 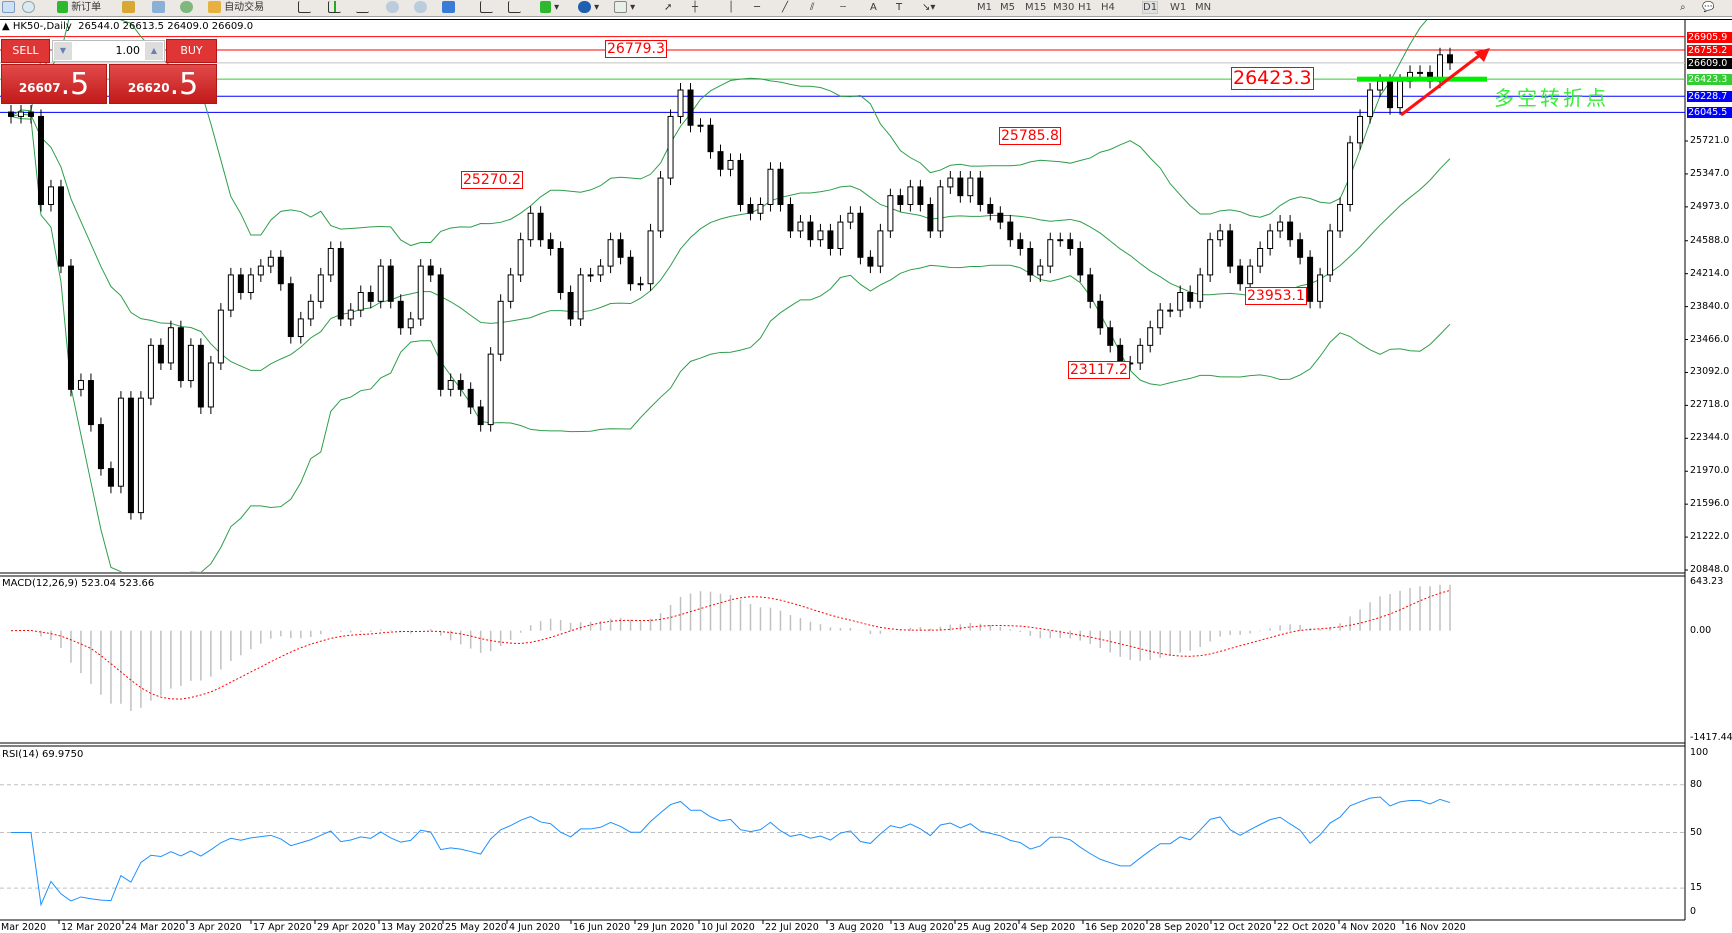 What do you see at coordinates (1178, 7) in the screenshot?
I see `timeframe-w1: W1` at bounding box center [1178, 7].